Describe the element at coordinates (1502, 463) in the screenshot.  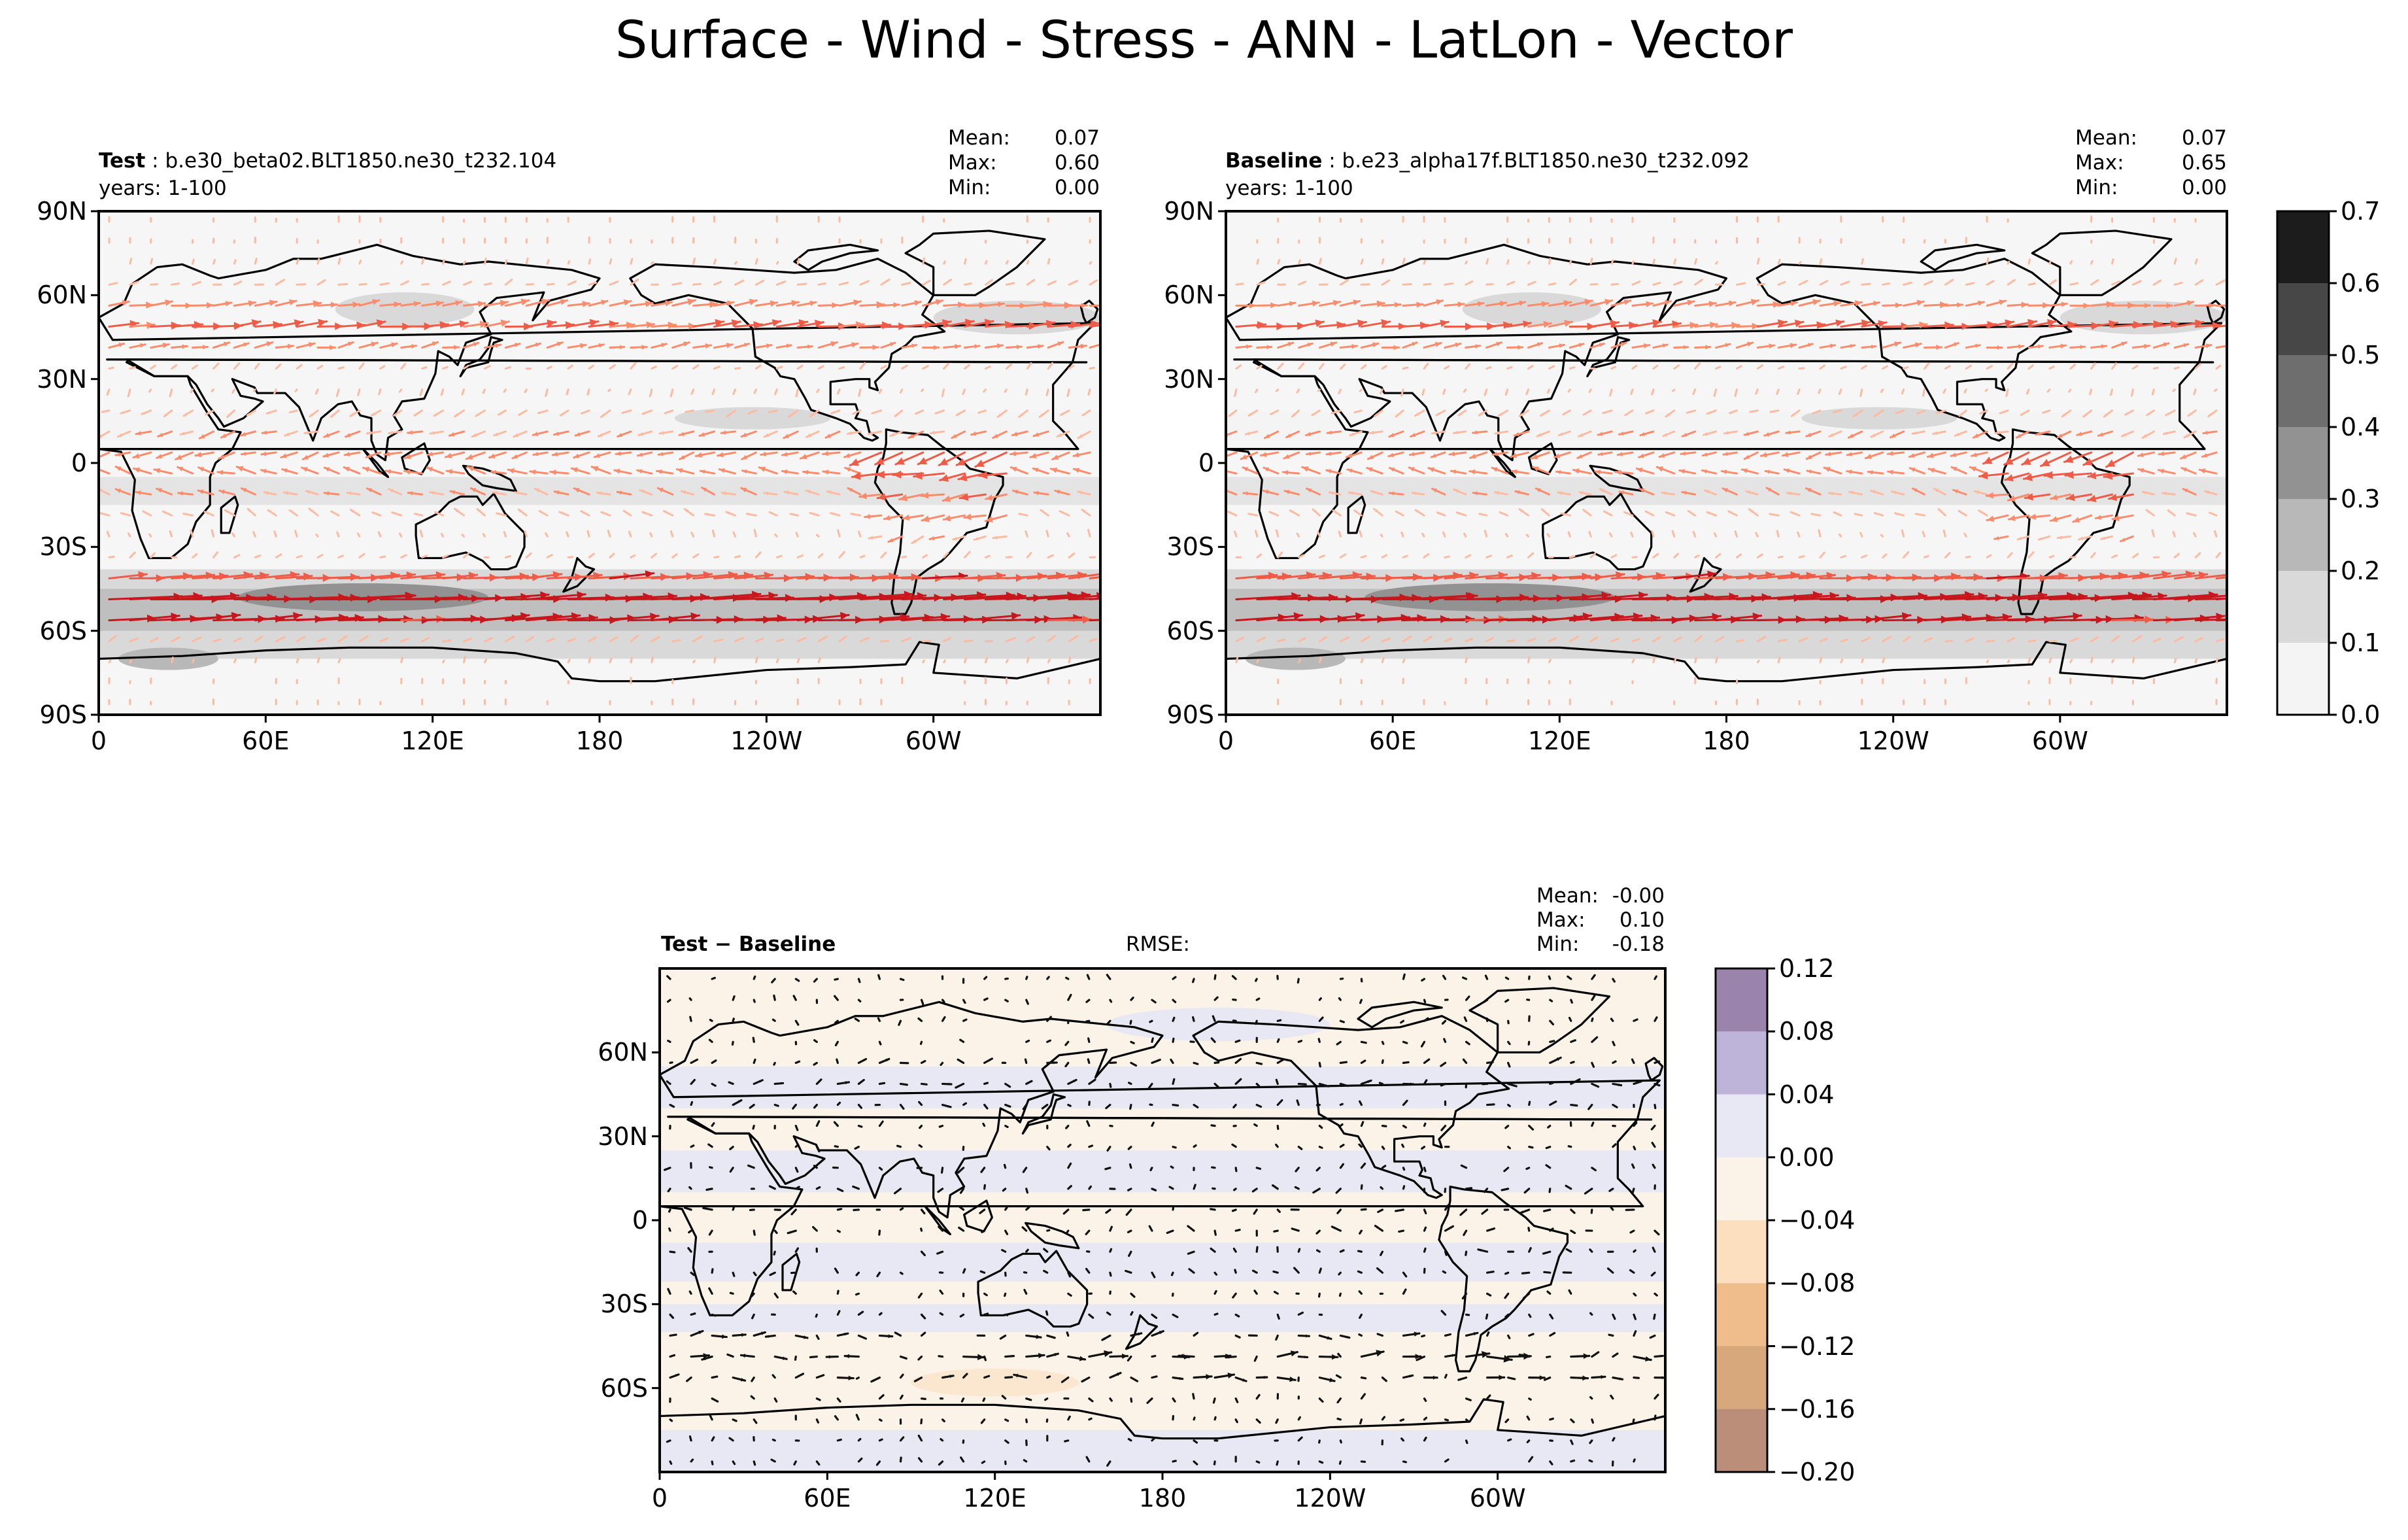
I see `coastline` at that location.